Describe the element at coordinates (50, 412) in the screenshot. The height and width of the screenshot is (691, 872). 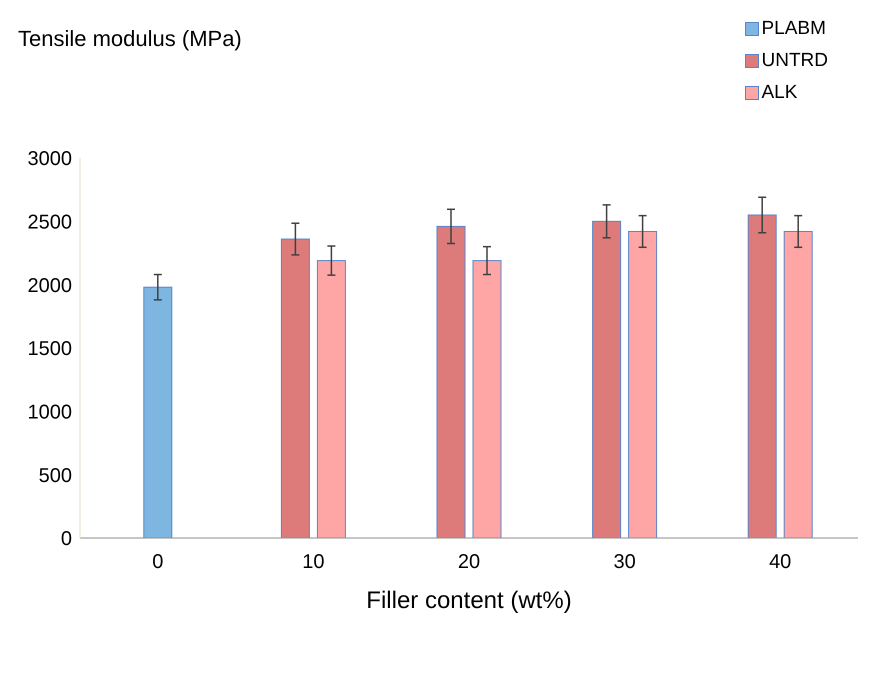
I see `y-tick-label: 1000` at that location.